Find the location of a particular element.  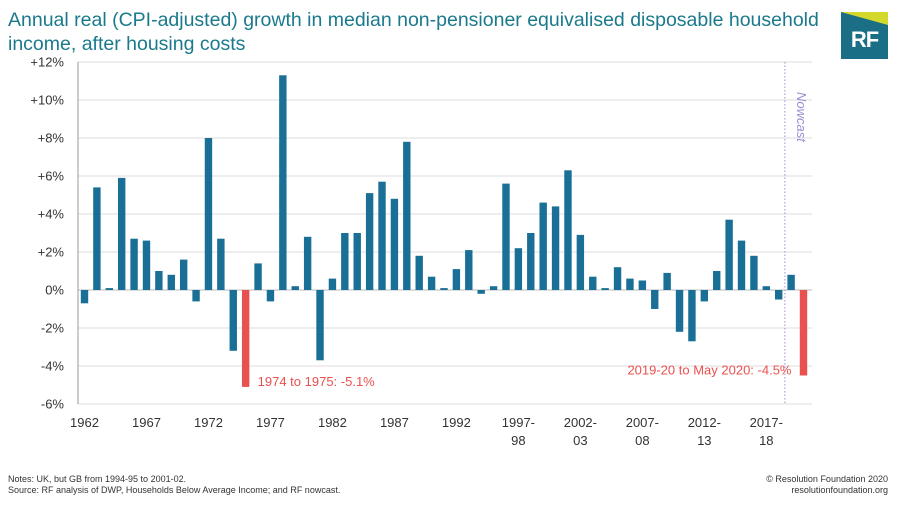

logo-corner-accent is located at coordinates (864, 18).